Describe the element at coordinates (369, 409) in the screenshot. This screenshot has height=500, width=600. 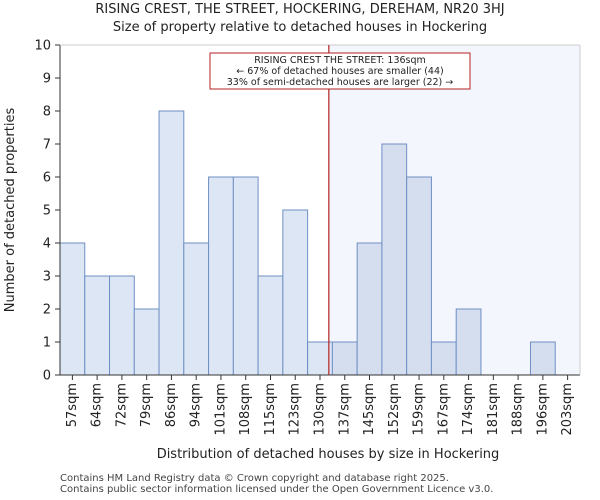
I see `x-tick-label-145sqm: 145sqm` at that location.